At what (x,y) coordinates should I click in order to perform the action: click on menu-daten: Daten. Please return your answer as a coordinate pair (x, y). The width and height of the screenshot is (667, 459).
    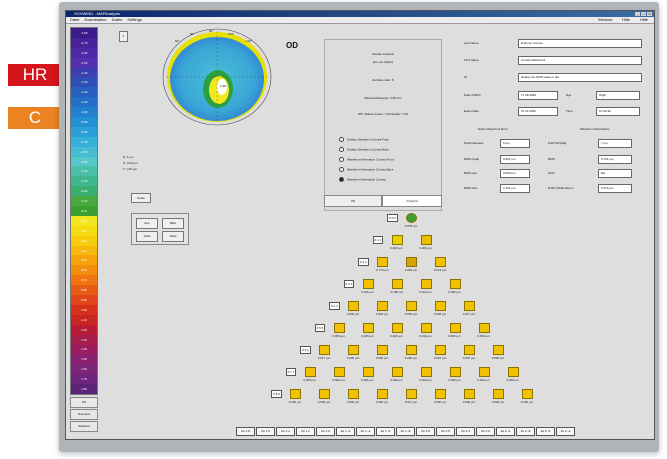
    Looking at the image, I should click on (117, 19).